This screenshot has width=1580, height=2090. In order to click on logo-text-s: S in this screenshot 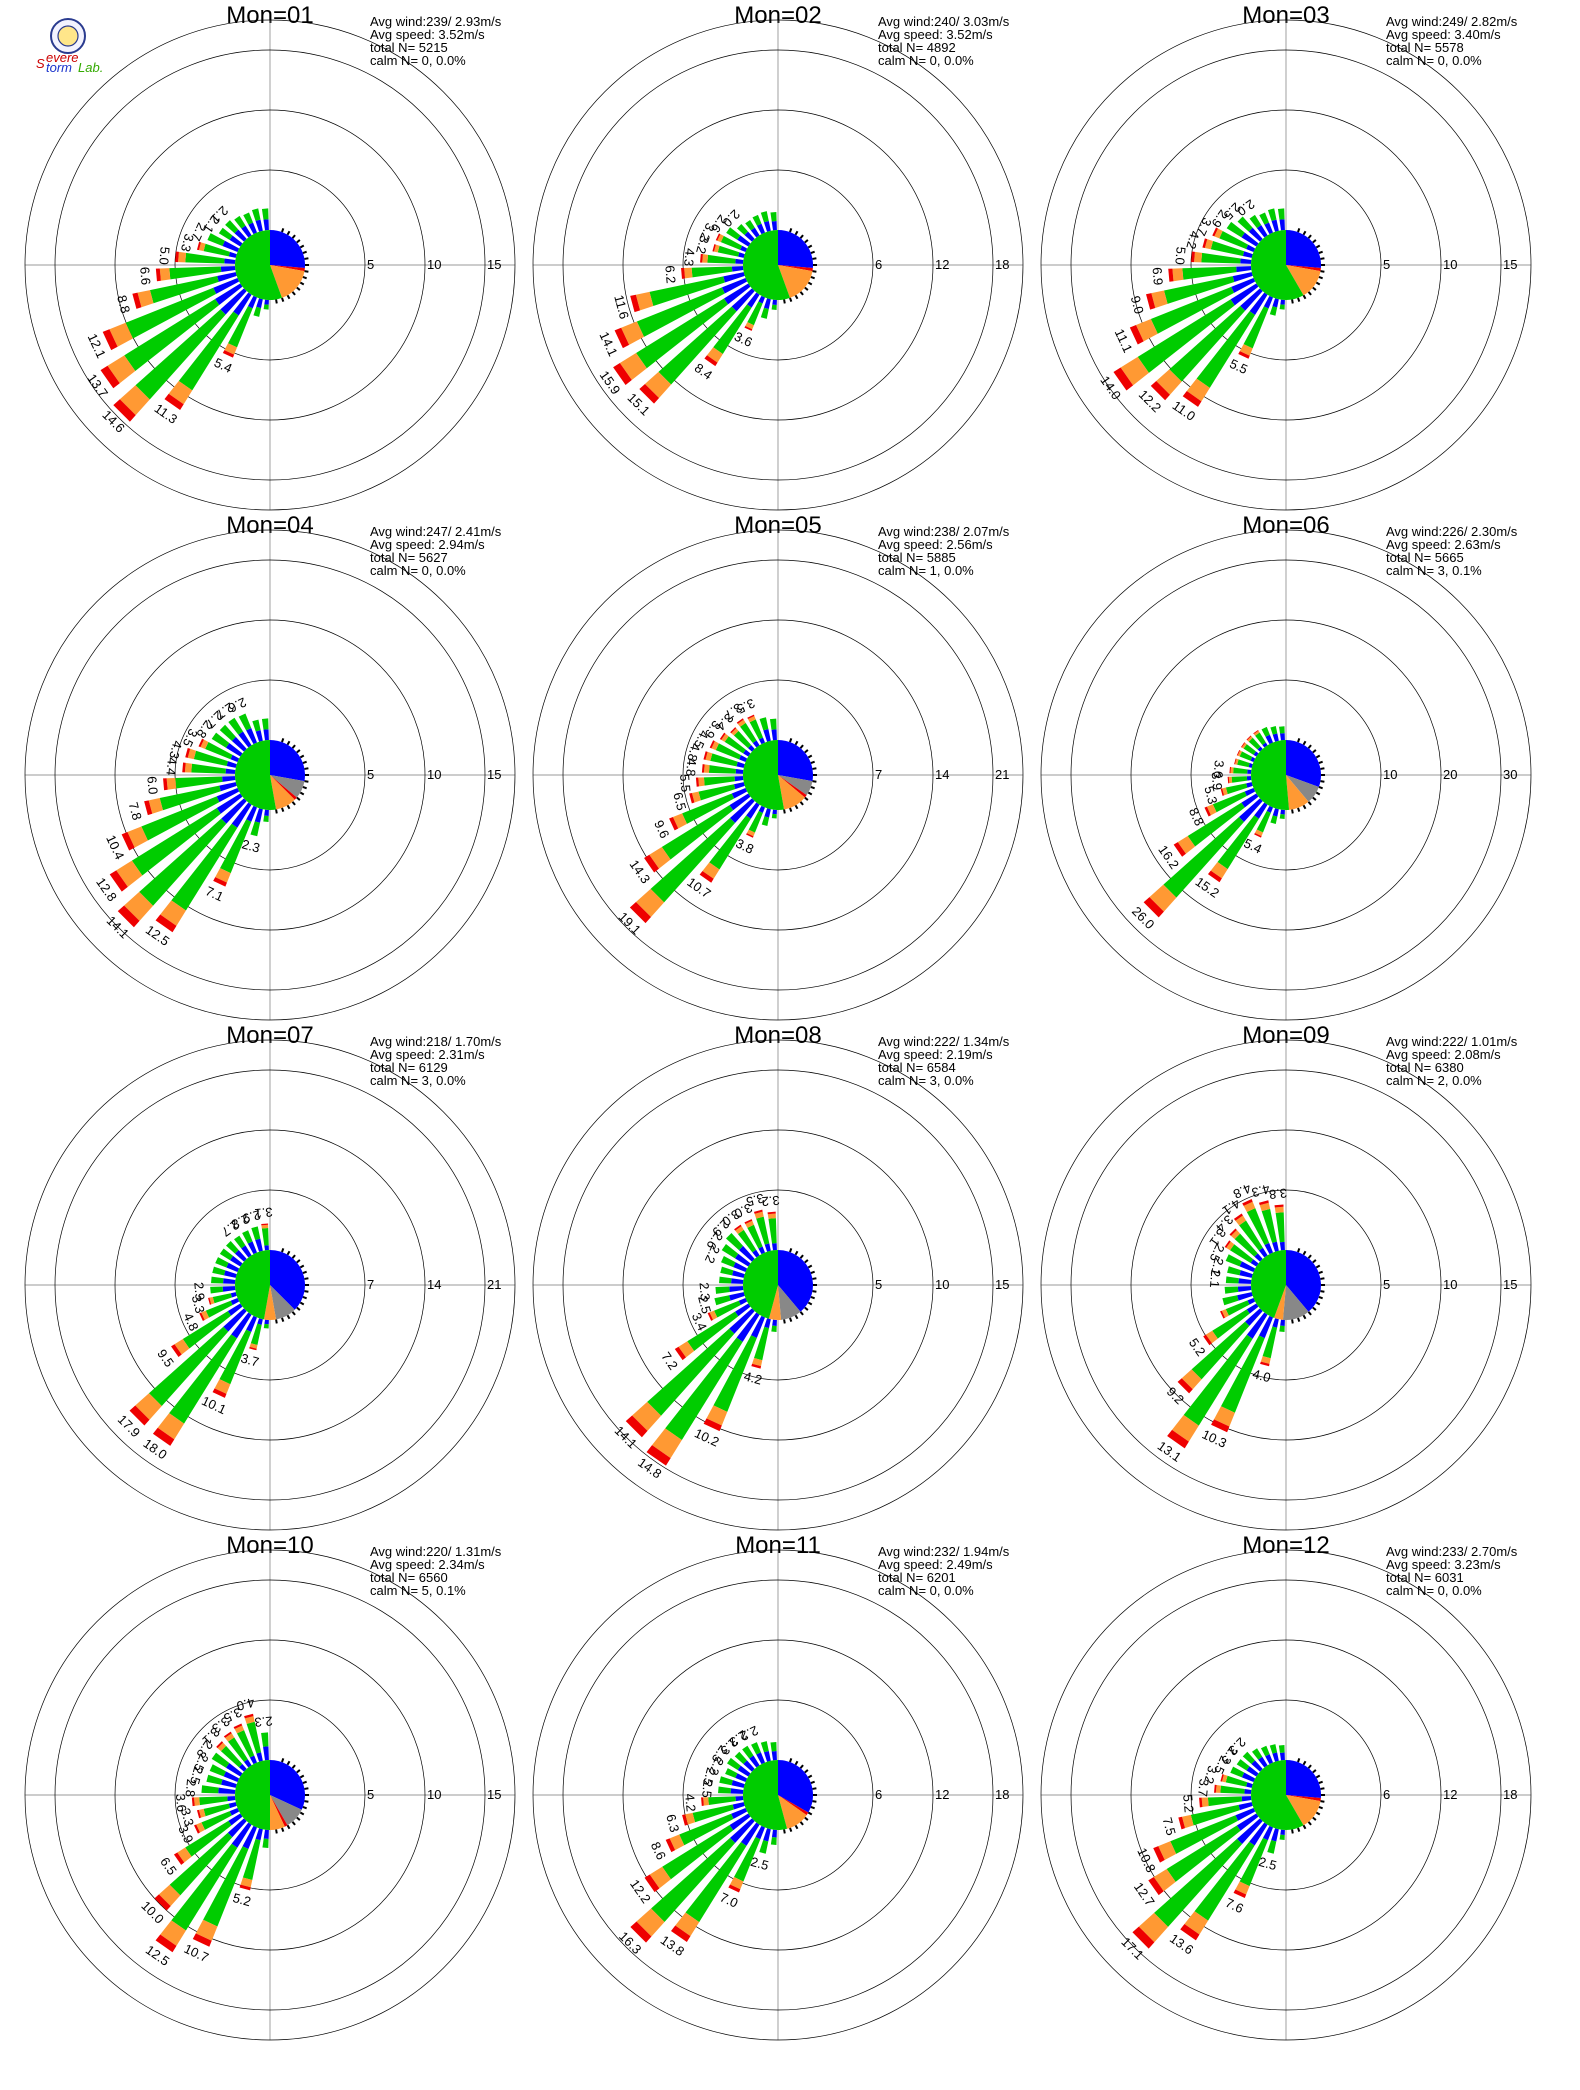, I will do `click(40, 63)`.